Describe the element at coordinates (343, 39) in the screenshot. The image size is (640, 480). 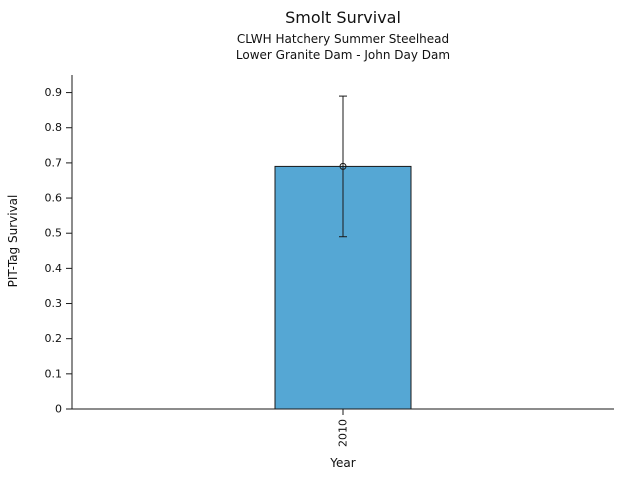
I see `chart-subtitle-line-1: CLWH Hatchery Summer Steelhead` at that location.